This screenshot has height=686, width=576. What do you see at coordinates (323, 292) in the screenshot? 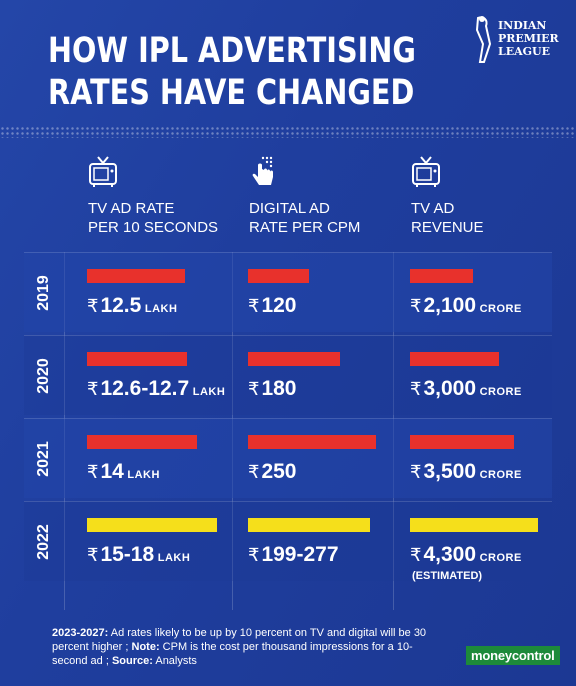
I see `data-cell: ₹120` at bounding box center [323, 292].